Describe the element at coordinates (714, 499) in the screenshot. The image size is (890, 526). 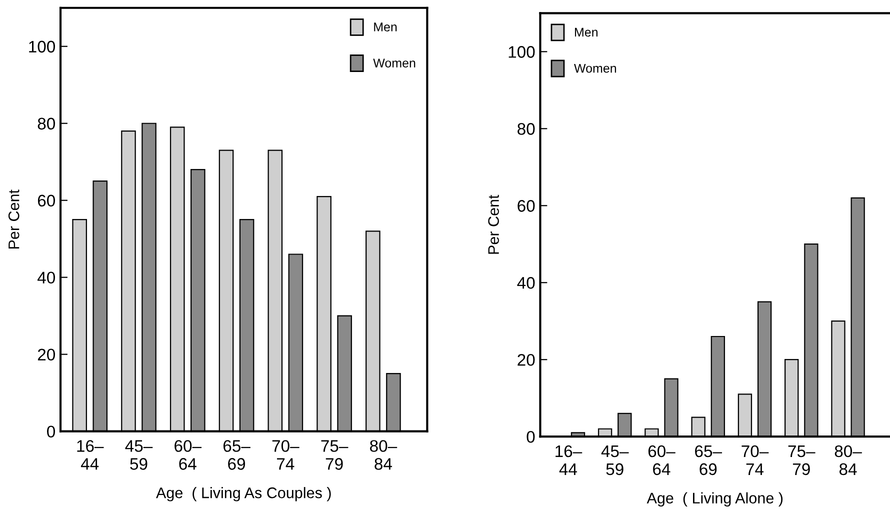
I see `x-axis-title: Age ( Living Alone )` at that location.